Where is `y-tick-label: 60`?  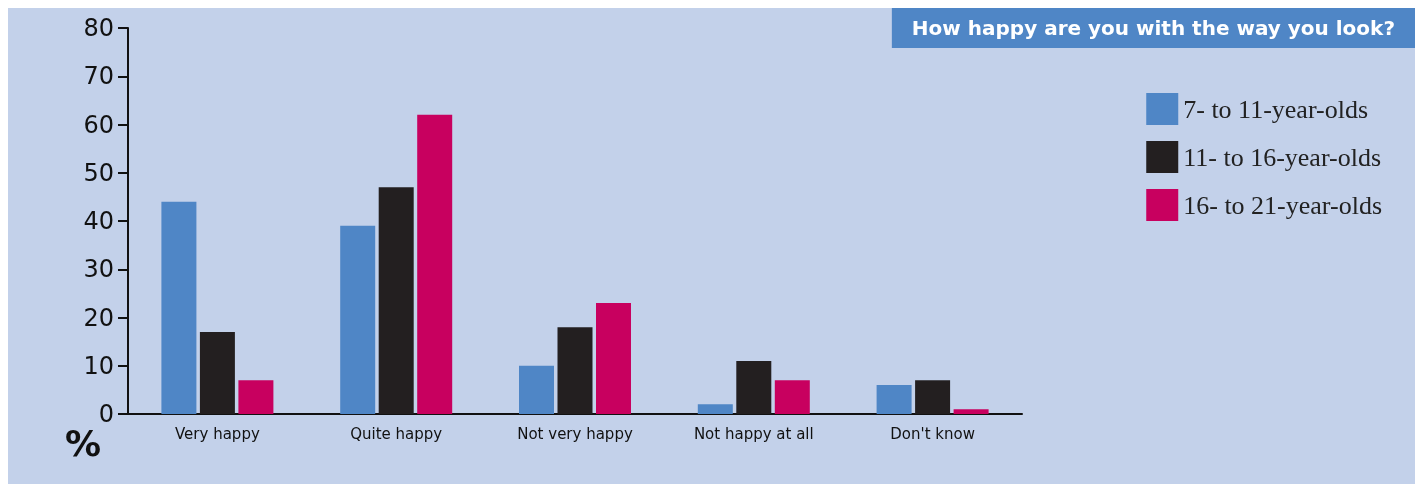 y-tick-label: 60 is located at coordinates (98, 124).